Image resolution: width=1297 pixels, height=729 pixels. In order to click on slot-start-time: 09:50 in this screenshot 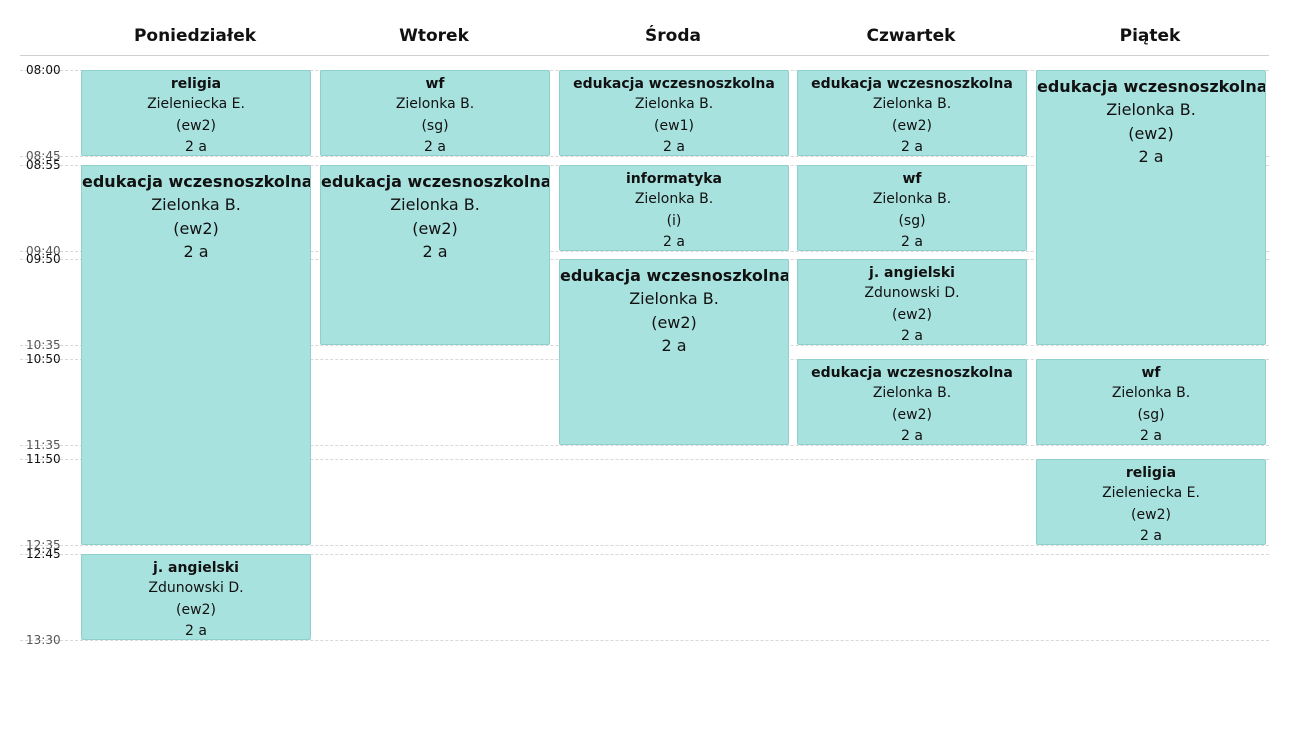, I will do `click(43, 259)`.